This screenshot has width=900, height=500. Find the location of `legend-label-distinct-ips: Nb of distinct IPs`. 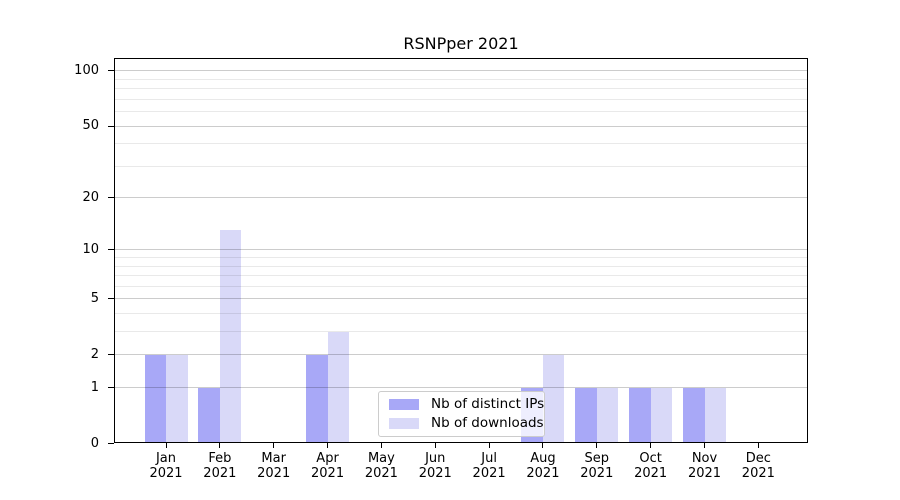

legend-label-distinct-ips: Nb of distinct IPs is located at coordinates (488, 404).